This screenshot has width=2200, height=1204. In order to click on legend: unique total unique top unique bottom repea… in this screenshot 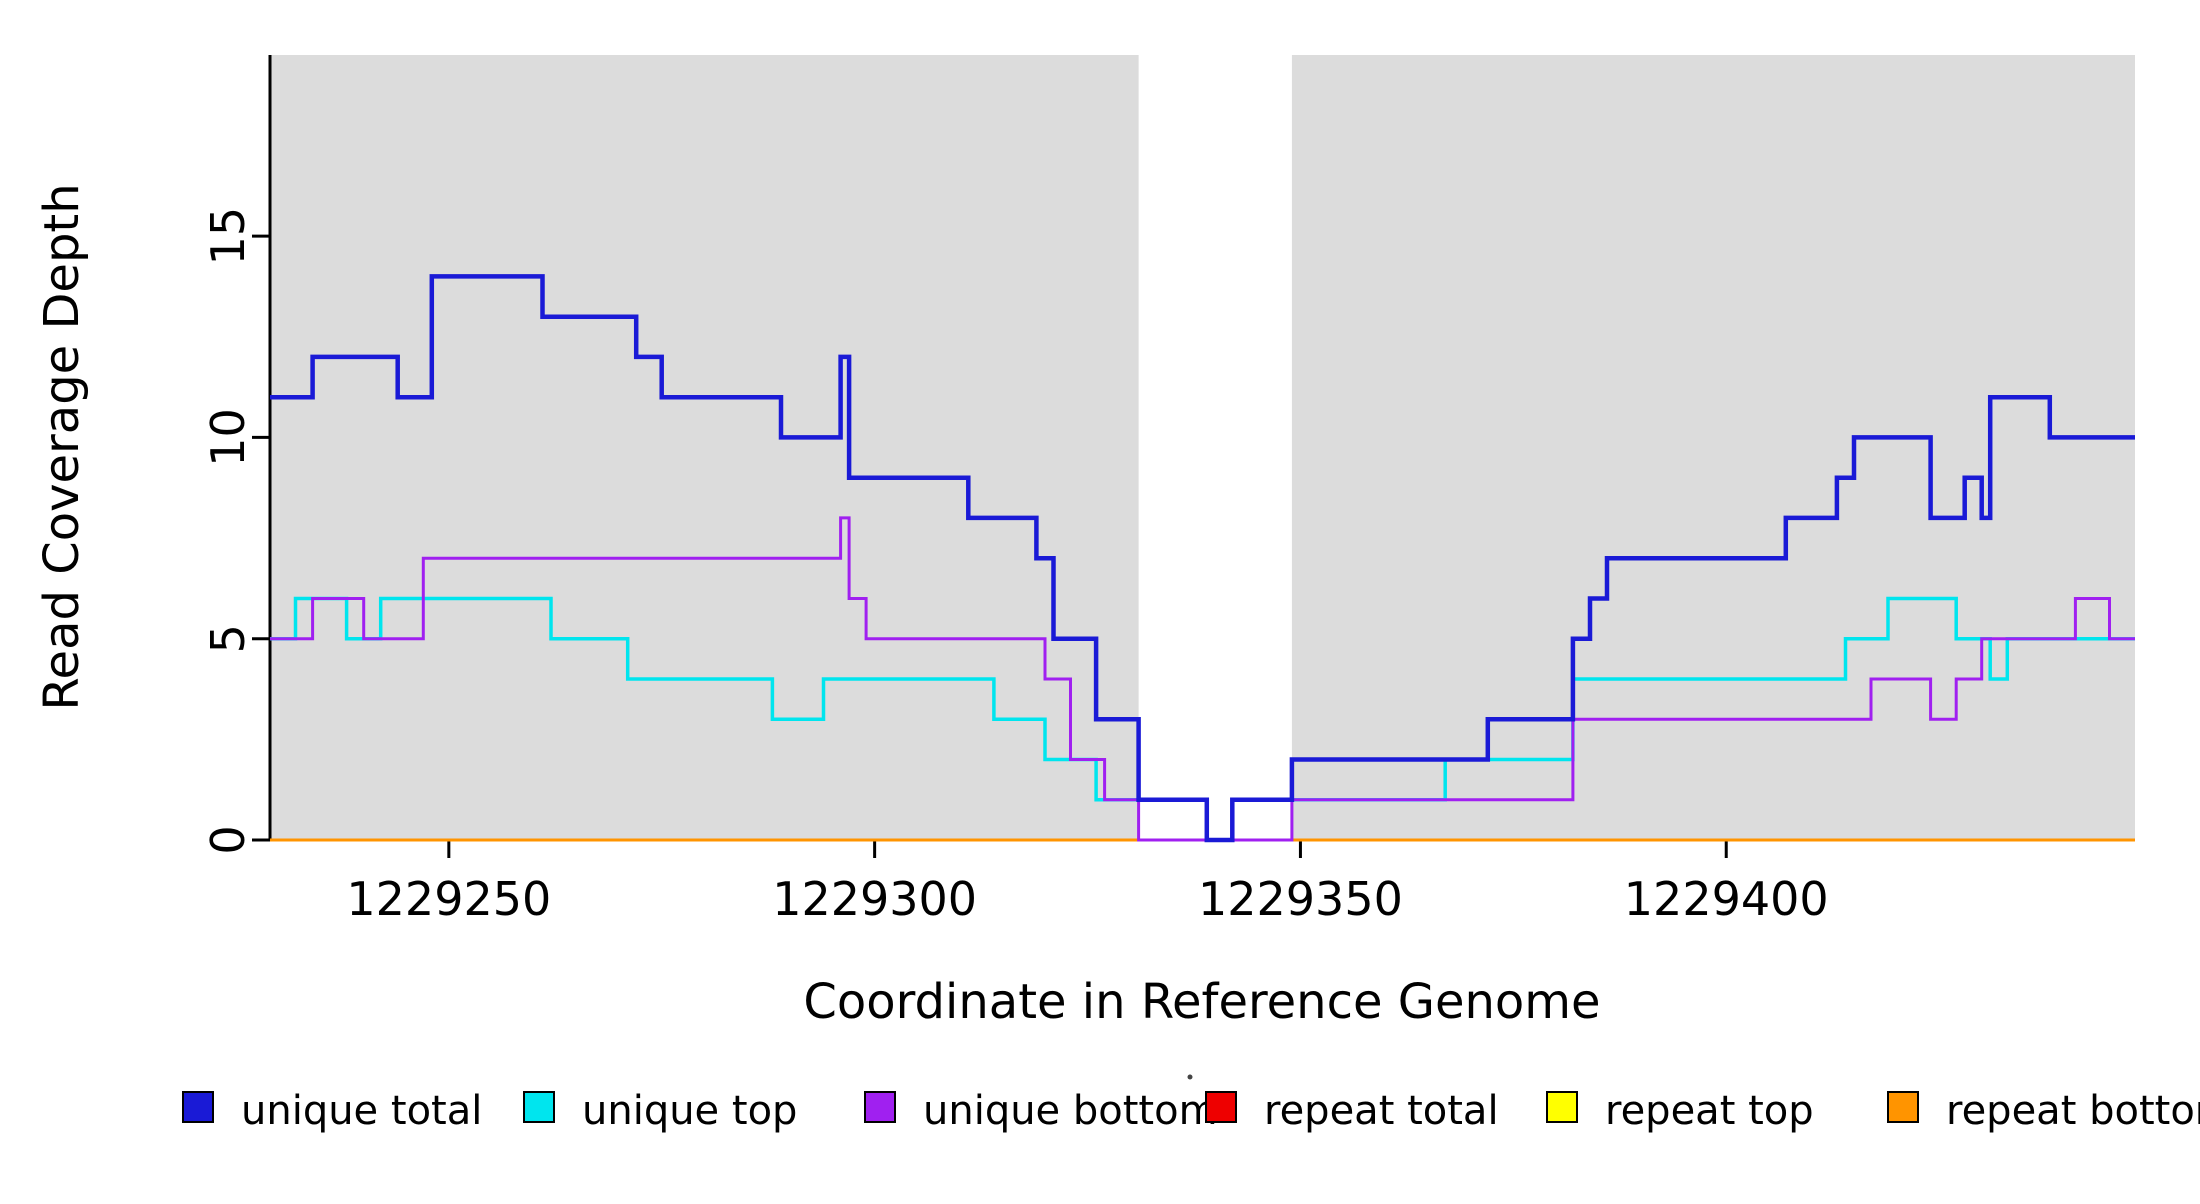, I will do `click(1191, 1111)`.